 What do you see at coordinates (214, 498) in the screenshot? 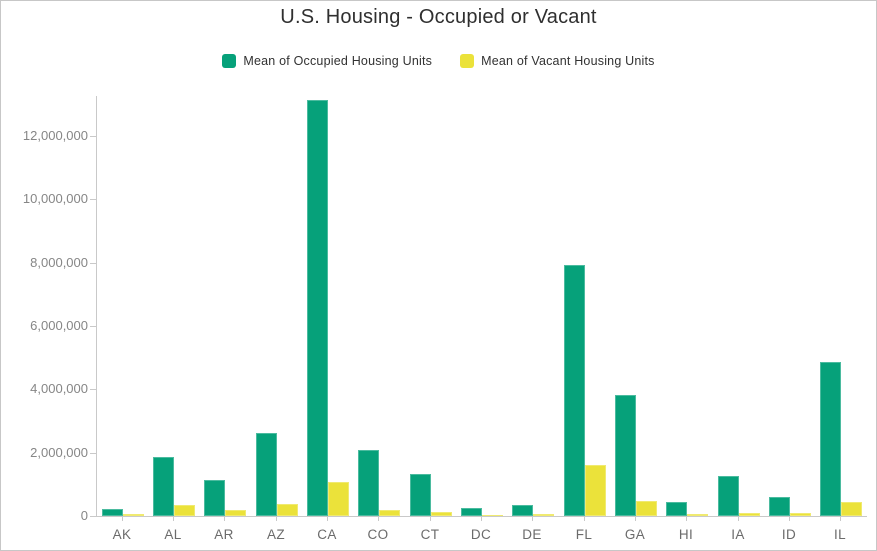
I see `bar-occupied-ar` at bounding box center [214, 498].